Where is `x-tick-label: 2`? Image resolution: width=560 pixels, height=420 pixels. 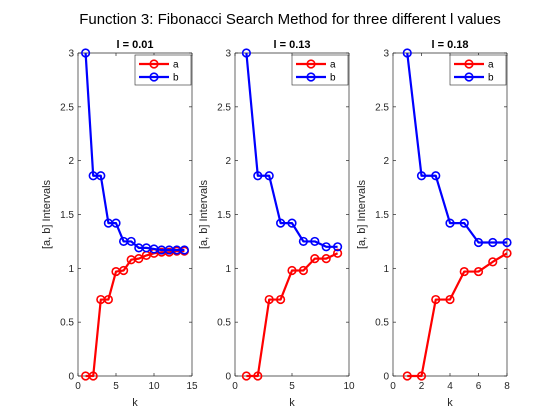 x-tick-label: 2 is located at coordinates (422, 386).